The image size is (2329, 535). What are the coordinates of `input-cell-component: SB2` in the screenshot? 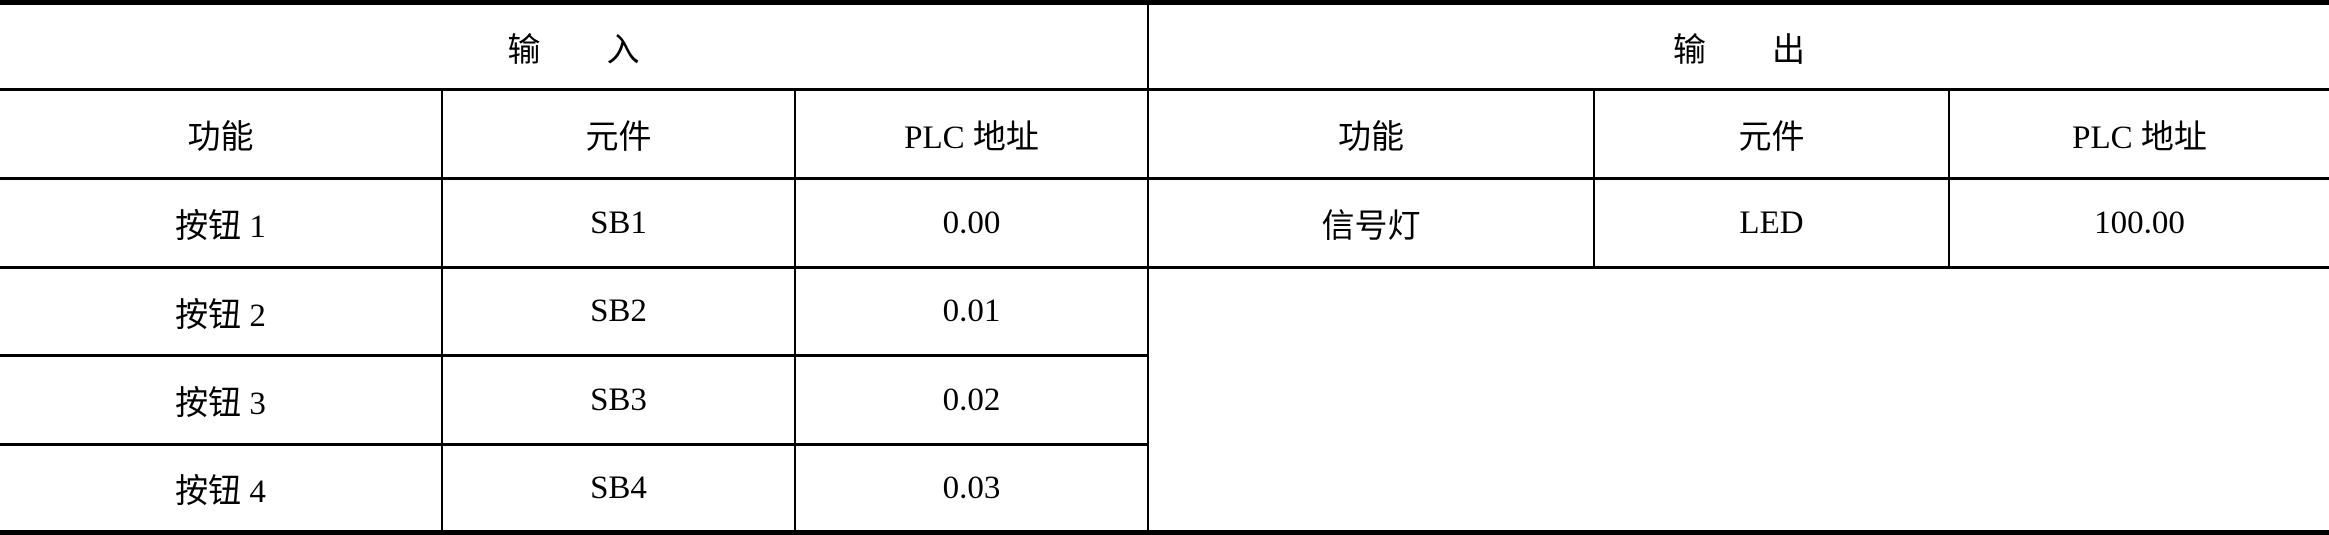 It's located at (618, 311).